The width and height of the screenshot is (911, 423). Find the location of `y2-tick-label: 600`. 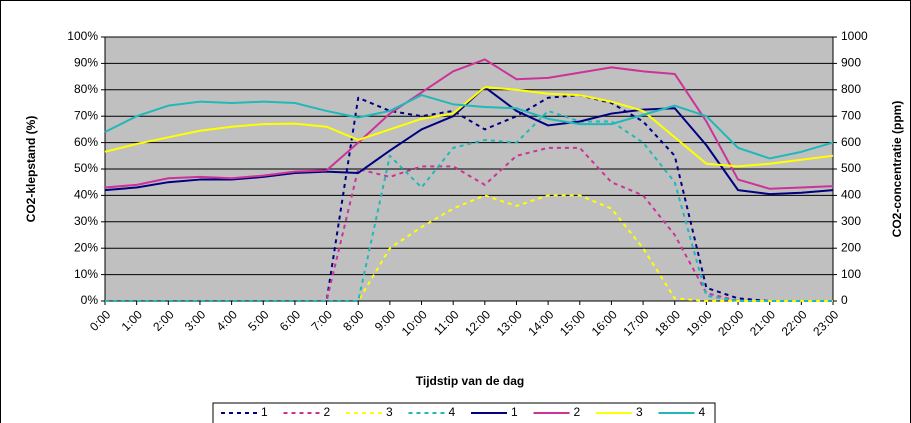

y2-tick-label: 600 is located at coordinates (851, 142).